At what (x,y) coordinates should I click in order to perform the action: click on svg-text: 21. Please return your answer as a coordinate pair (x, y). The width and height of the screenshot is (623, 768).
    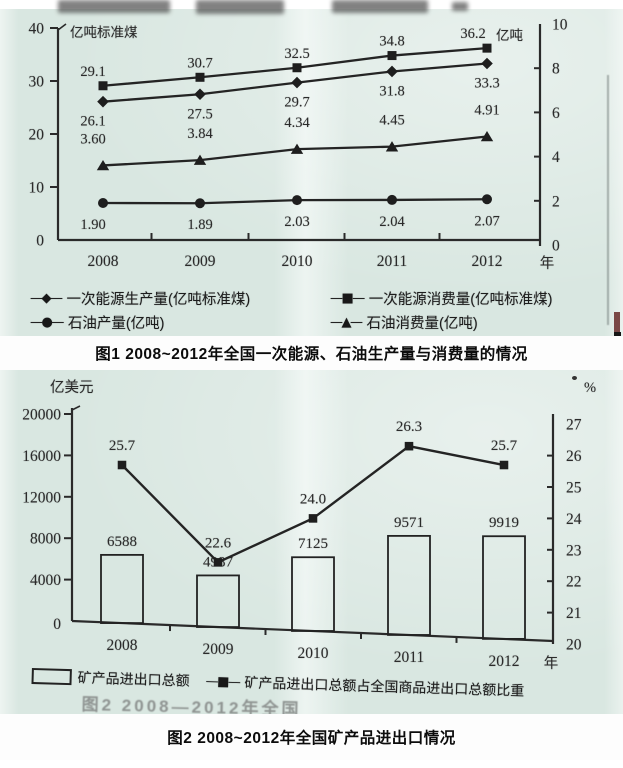
    Looking at the image, I should click on (574, 613).